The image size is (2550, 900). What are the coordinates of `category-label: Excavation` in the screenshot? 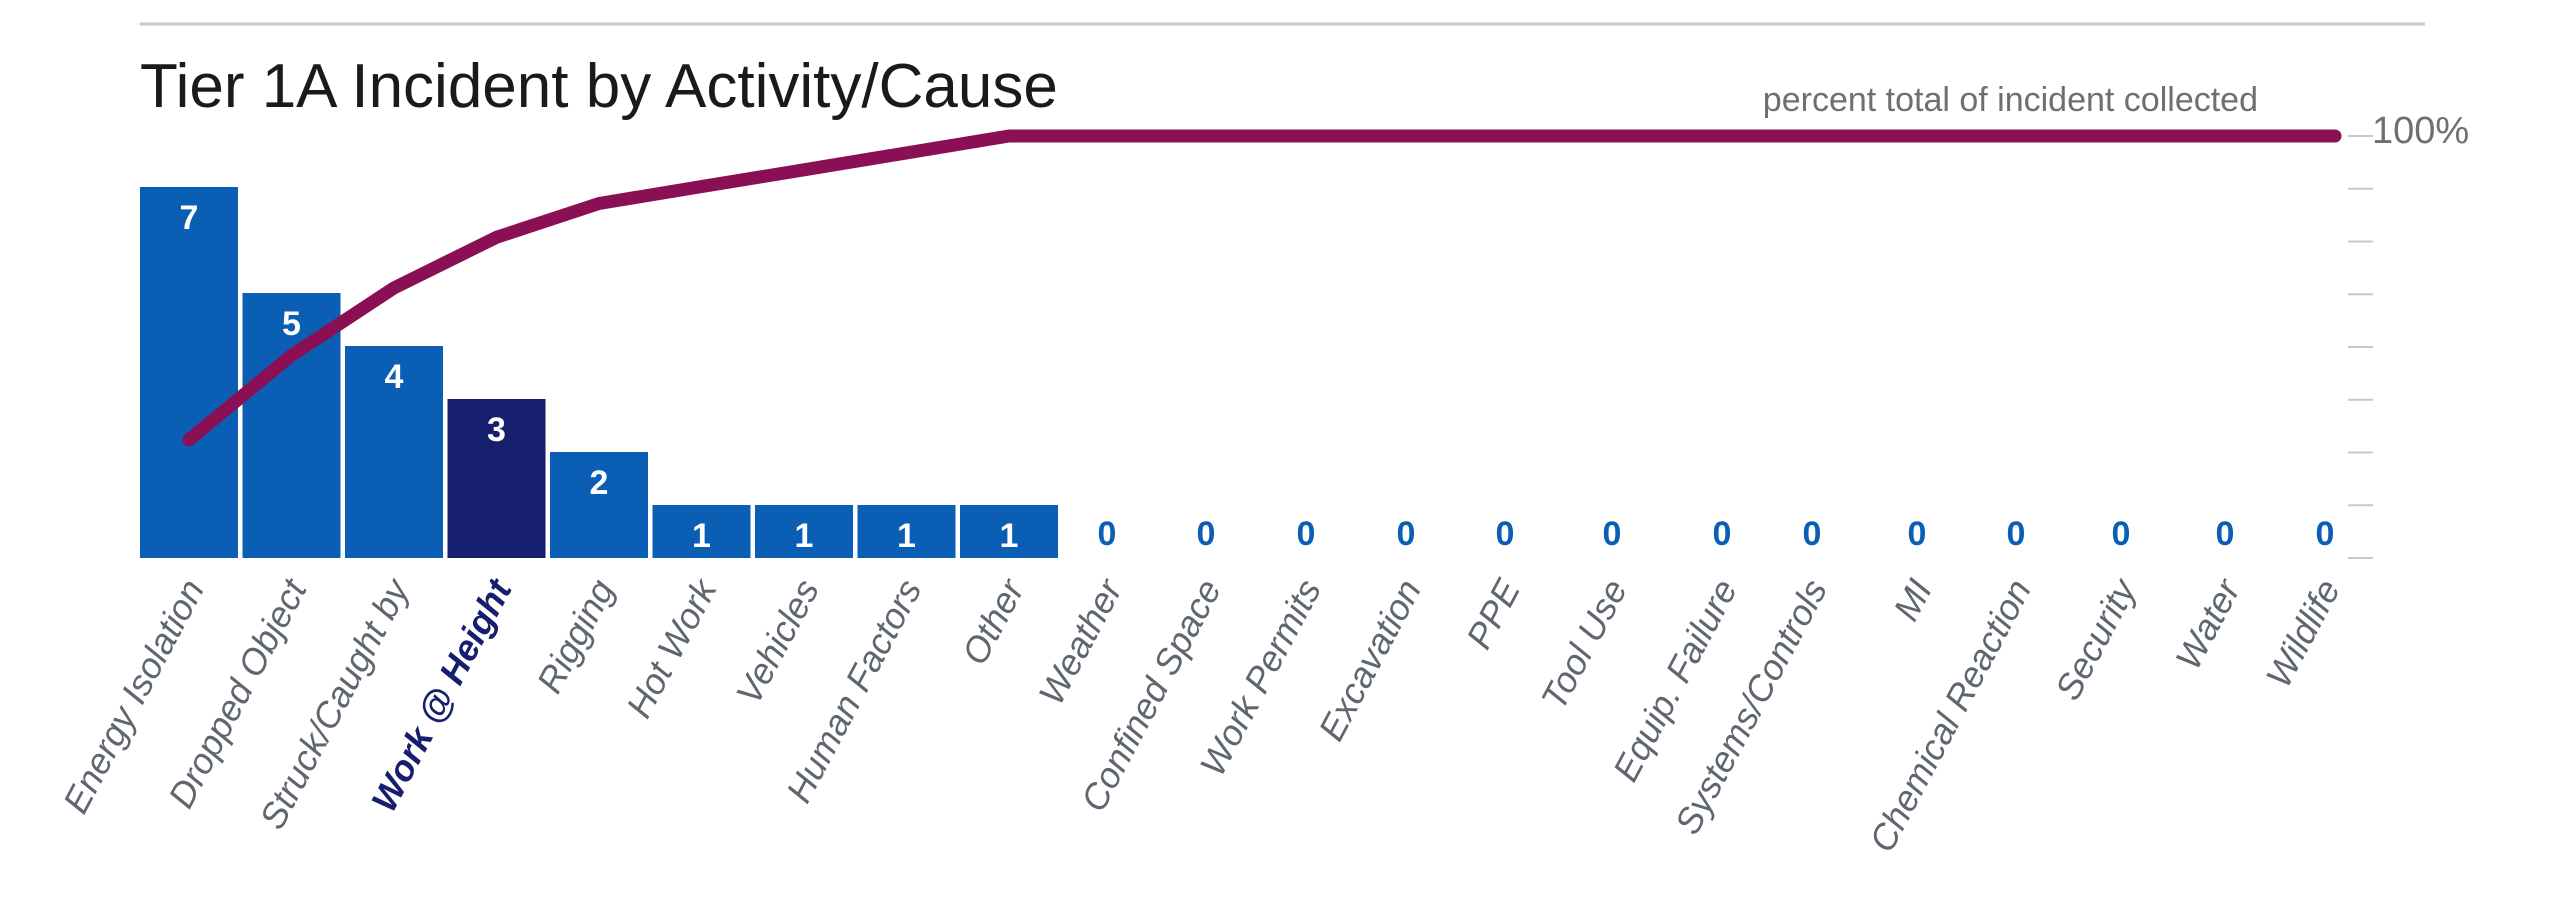 It's located at (1369, 660).